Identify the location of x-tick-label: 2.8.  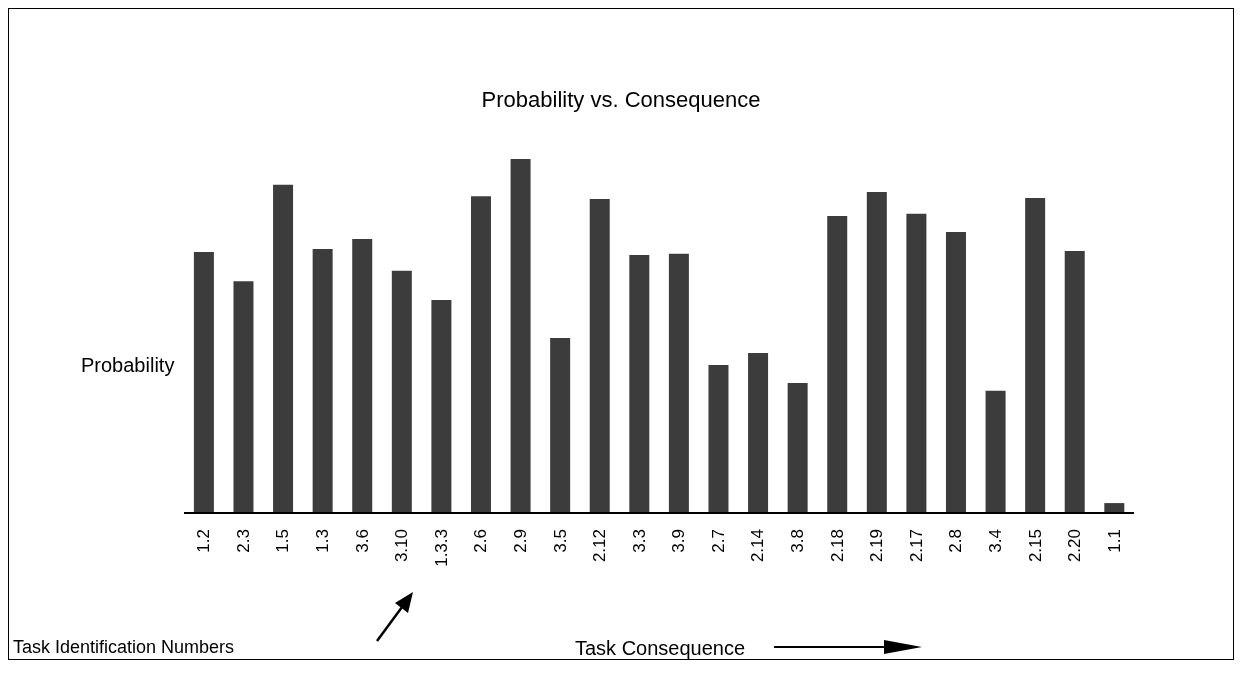
(956, 541).